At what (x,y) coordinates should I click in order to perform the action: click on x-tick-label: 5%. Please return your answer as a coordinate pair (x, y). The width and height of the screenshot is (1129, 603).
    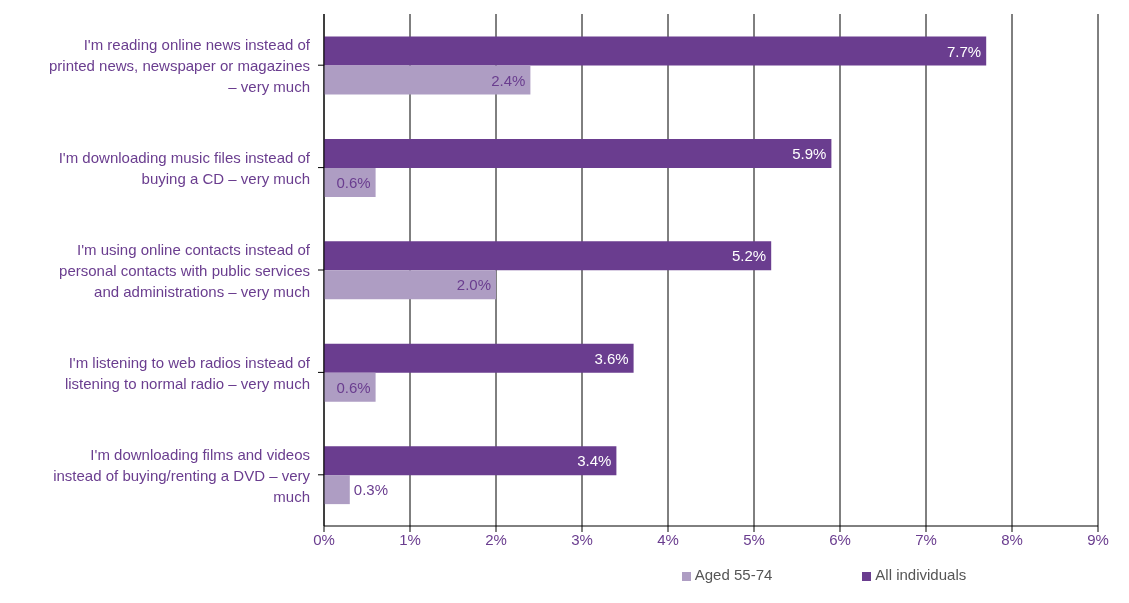
    Looking at the image, I should click on (754, 539).